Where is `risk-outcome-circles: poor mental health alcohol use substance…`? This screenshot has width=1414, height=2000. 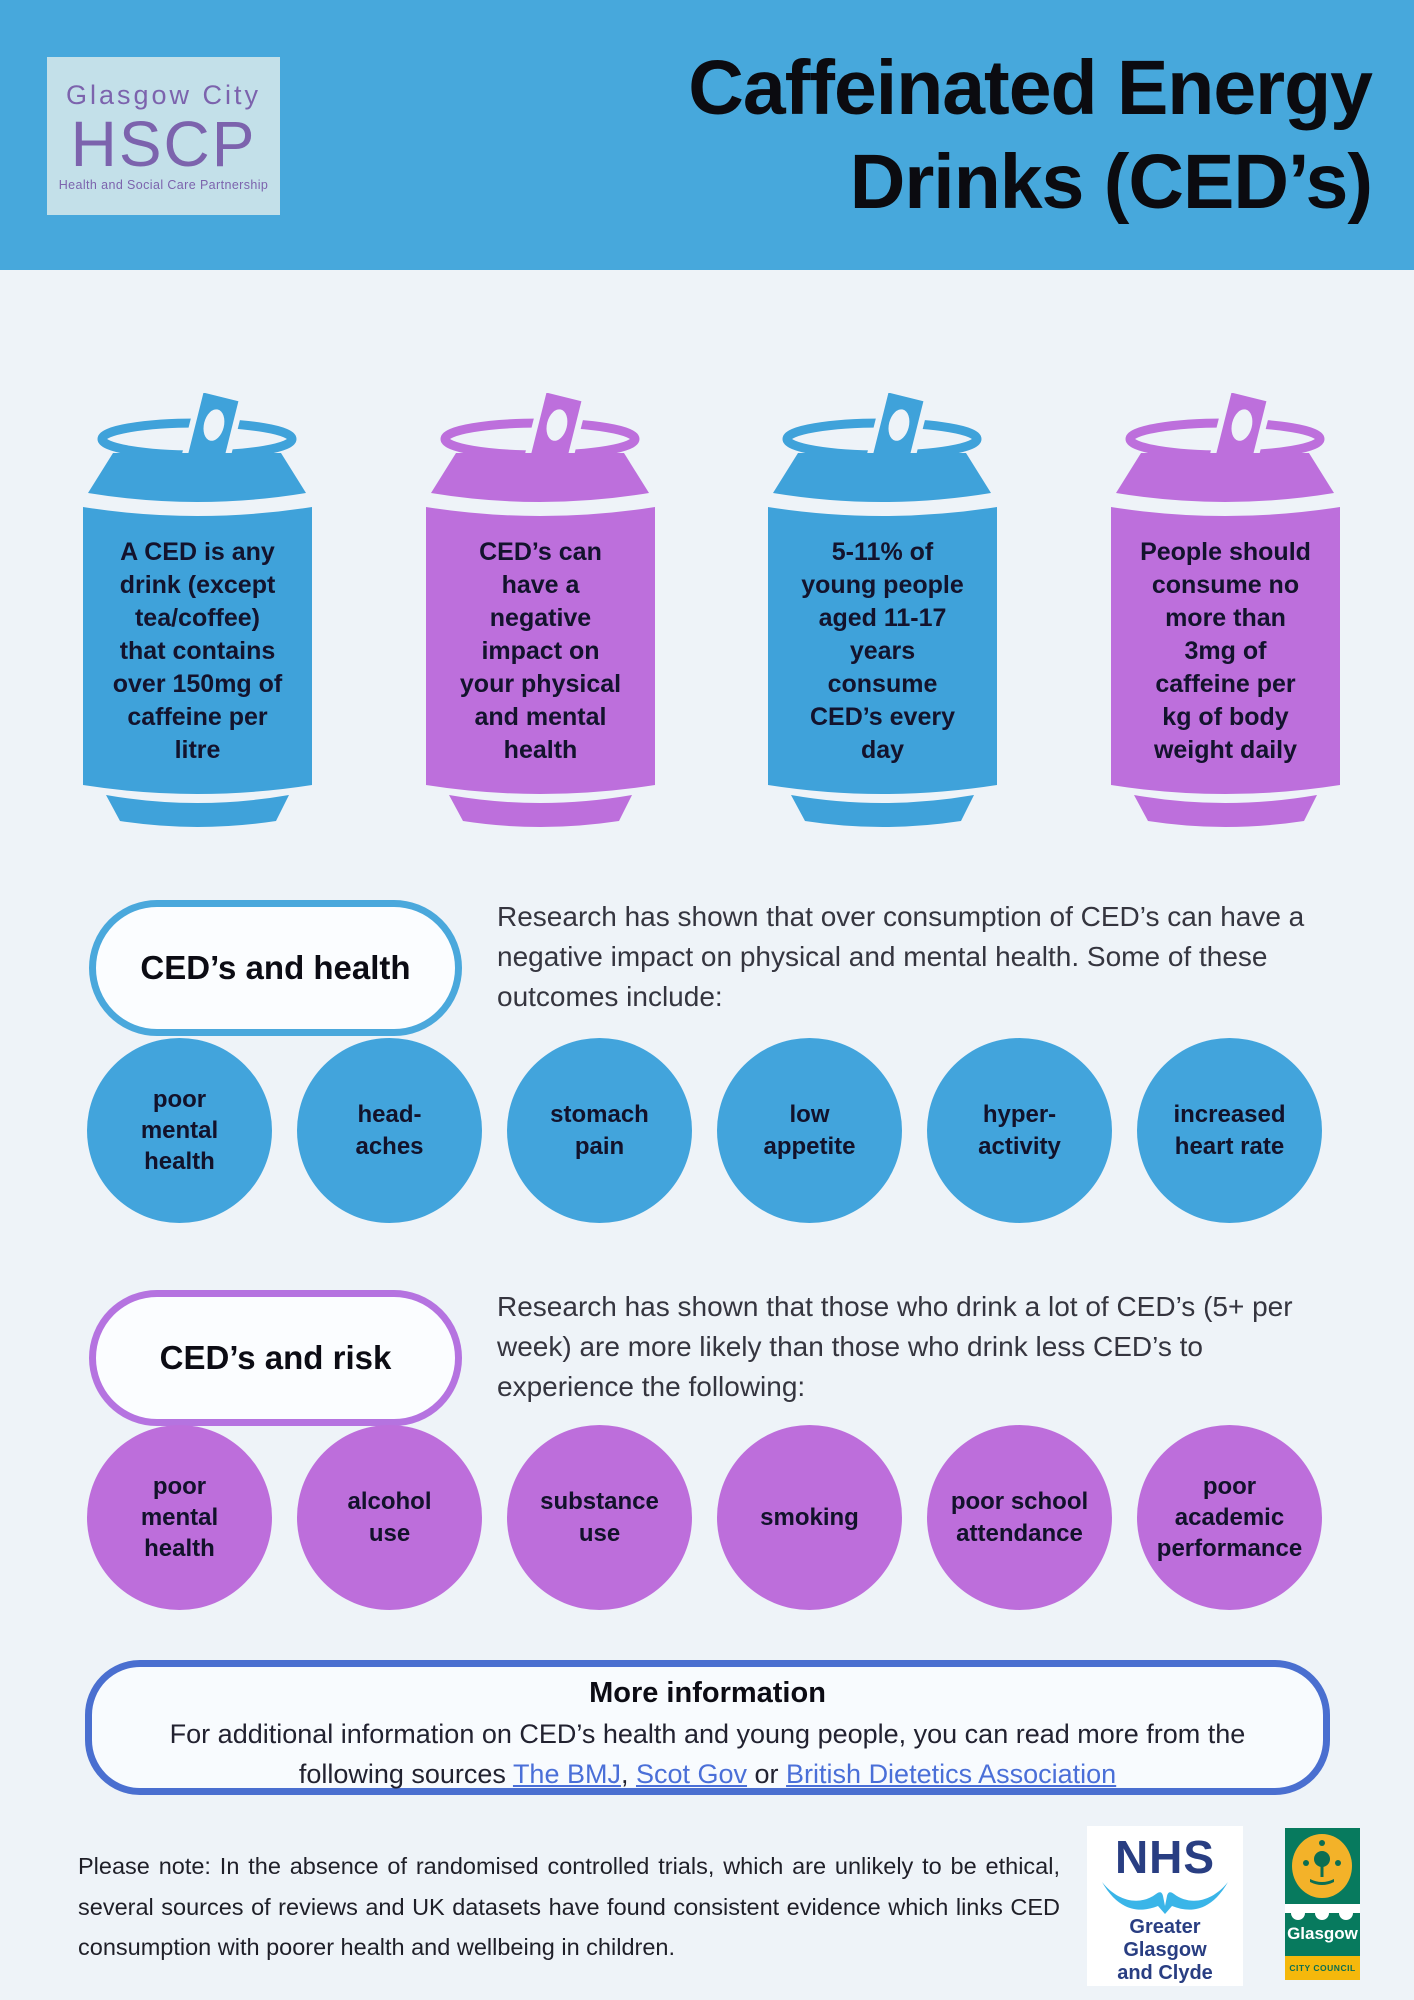 risk-outcome-circles: poor mental health alcohol use substance… is located at coordinates (707, 1517).